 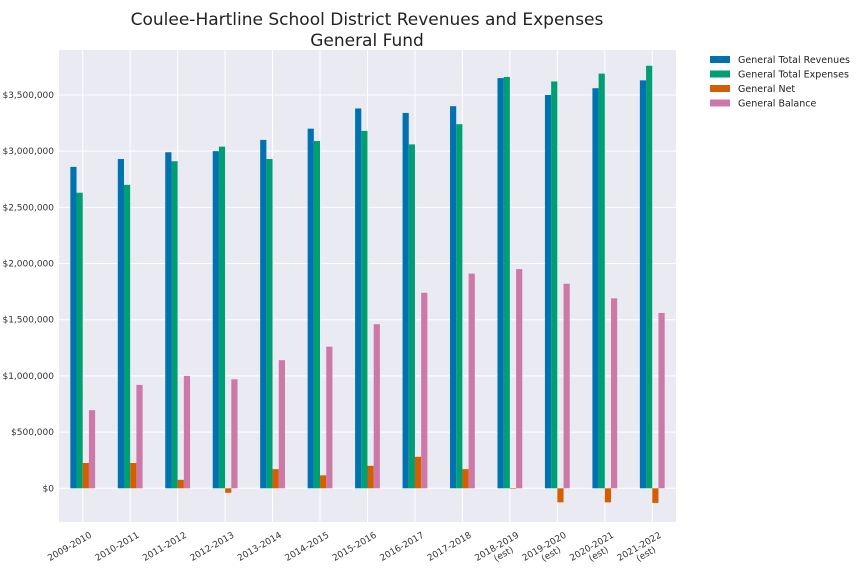 I want to click on x-tick-label: 2011-2012, so click(x=164, y=547).